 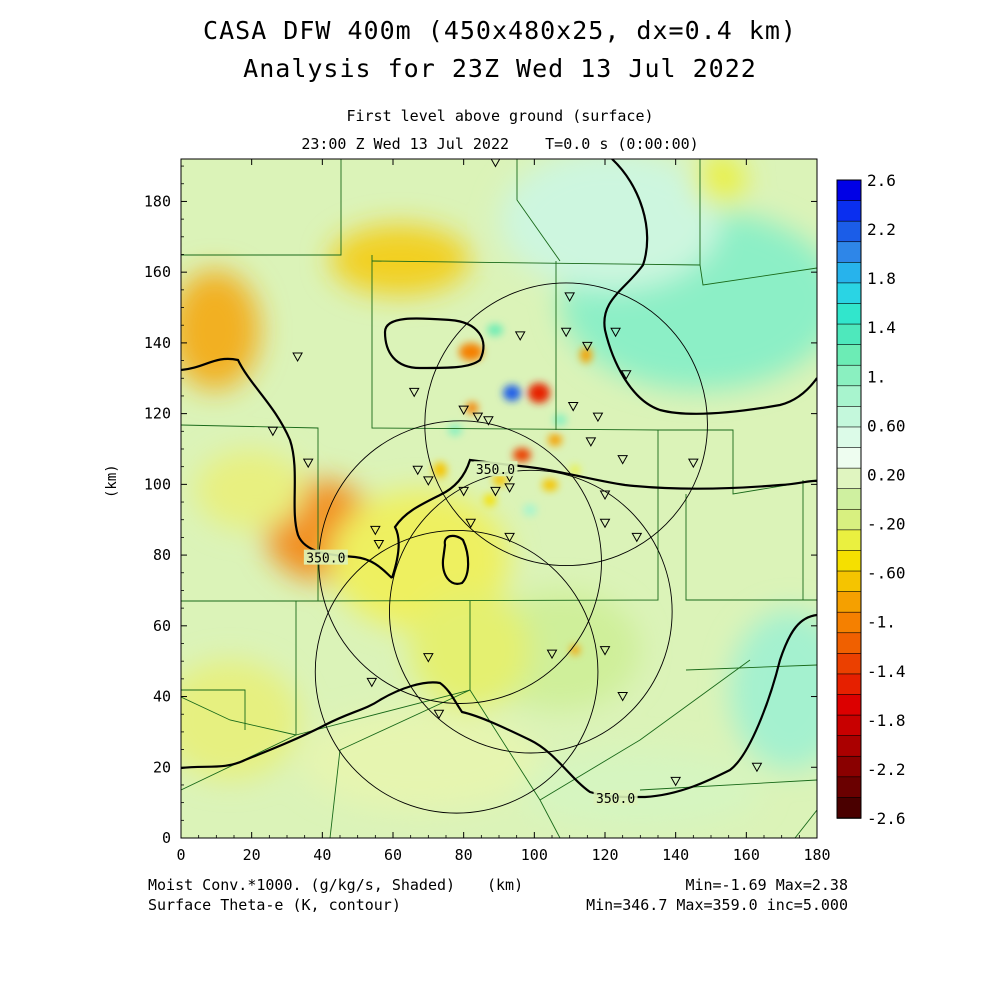 What do you see at coordinates (881, 327) in the screenshot?
I see `colorbar-label: 1.4` at bounding box center [881, 327].